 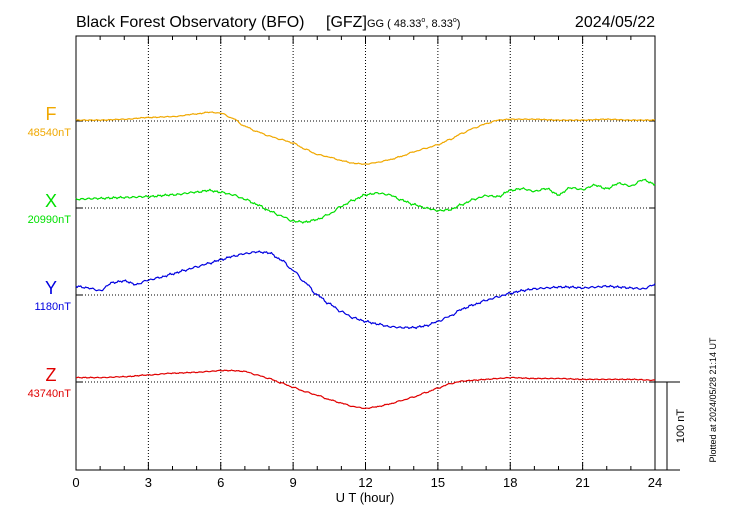 I want to click on series-labels: F 48540nT X 20990nT Y 1180nT Z 43740nT, so click(x=50, y=252).